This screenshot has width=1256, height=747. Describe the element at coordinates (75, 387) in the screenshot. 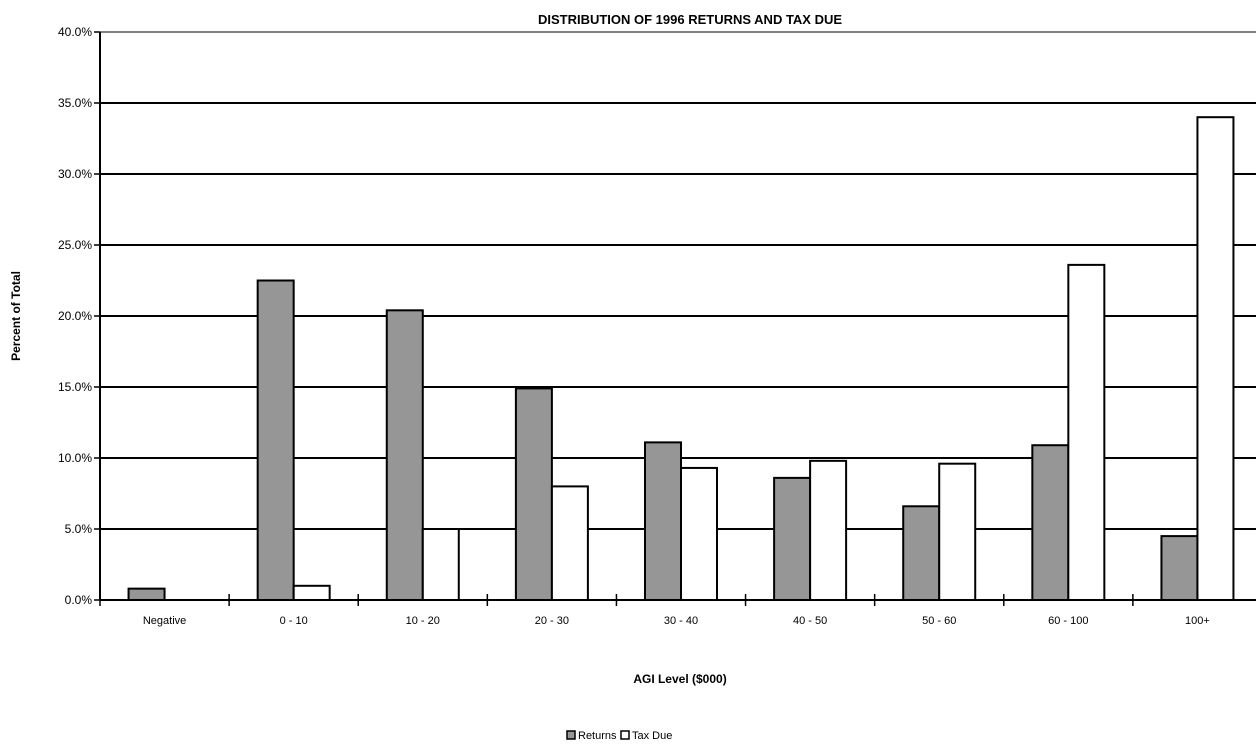

I see `y-tick-label: 15.0%` at that location.